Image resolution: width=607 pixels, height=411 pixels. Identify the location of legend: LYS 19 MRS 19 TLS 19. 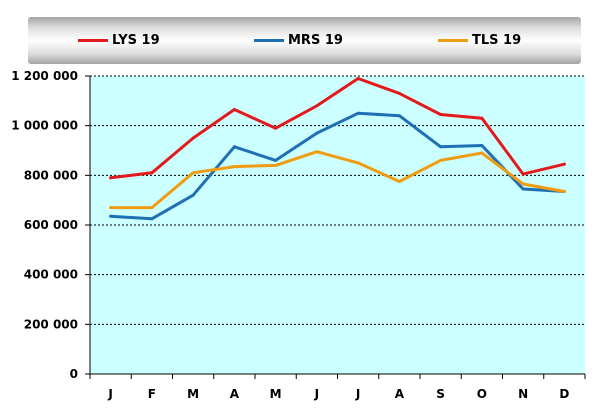
(304, 40).